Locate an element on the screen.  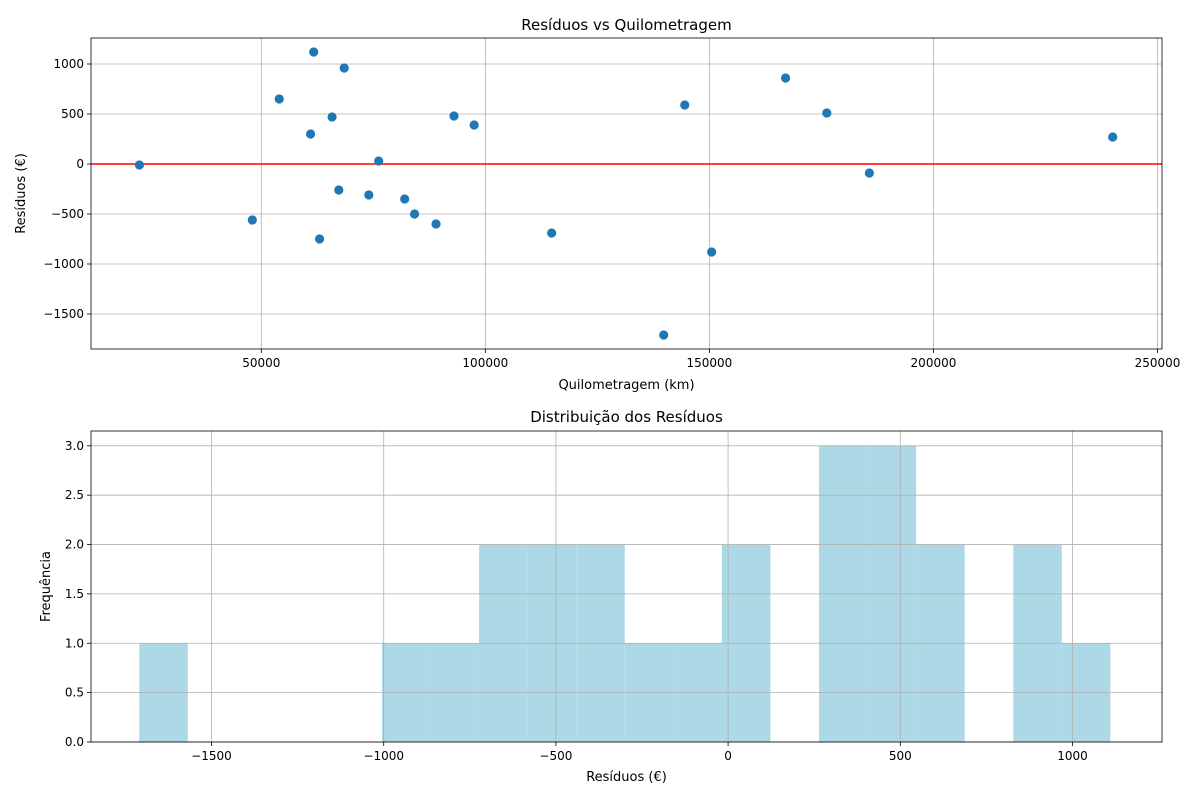
histogram-x-tick-label: −1000 is located at coordinates (383, 756).